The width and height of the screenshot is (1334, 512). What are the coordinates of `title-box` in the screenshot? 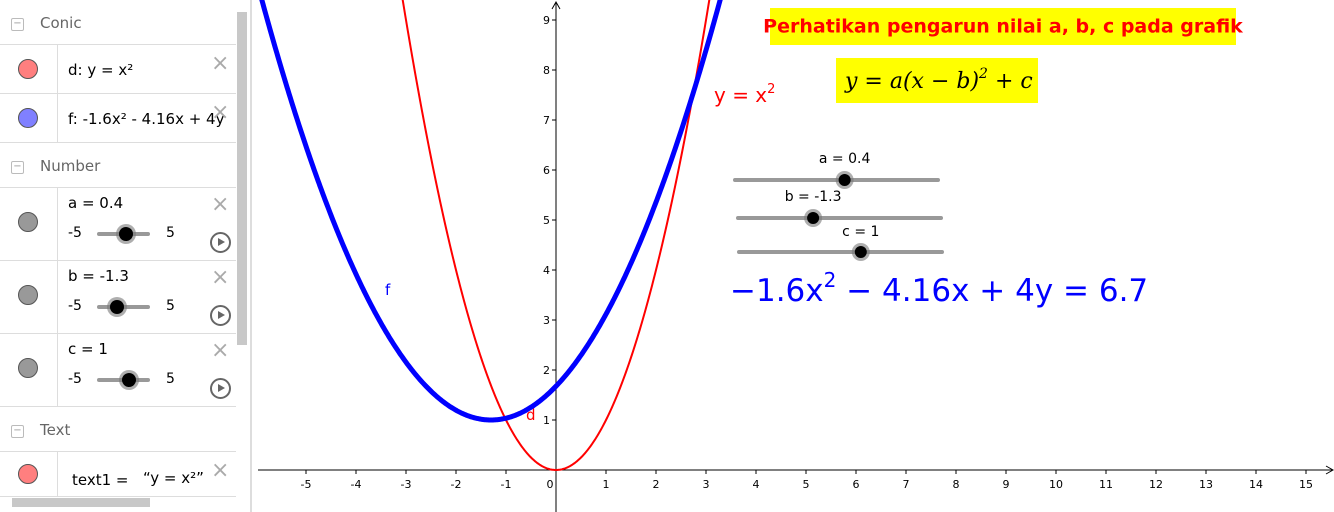 It's located at (1003, 26).